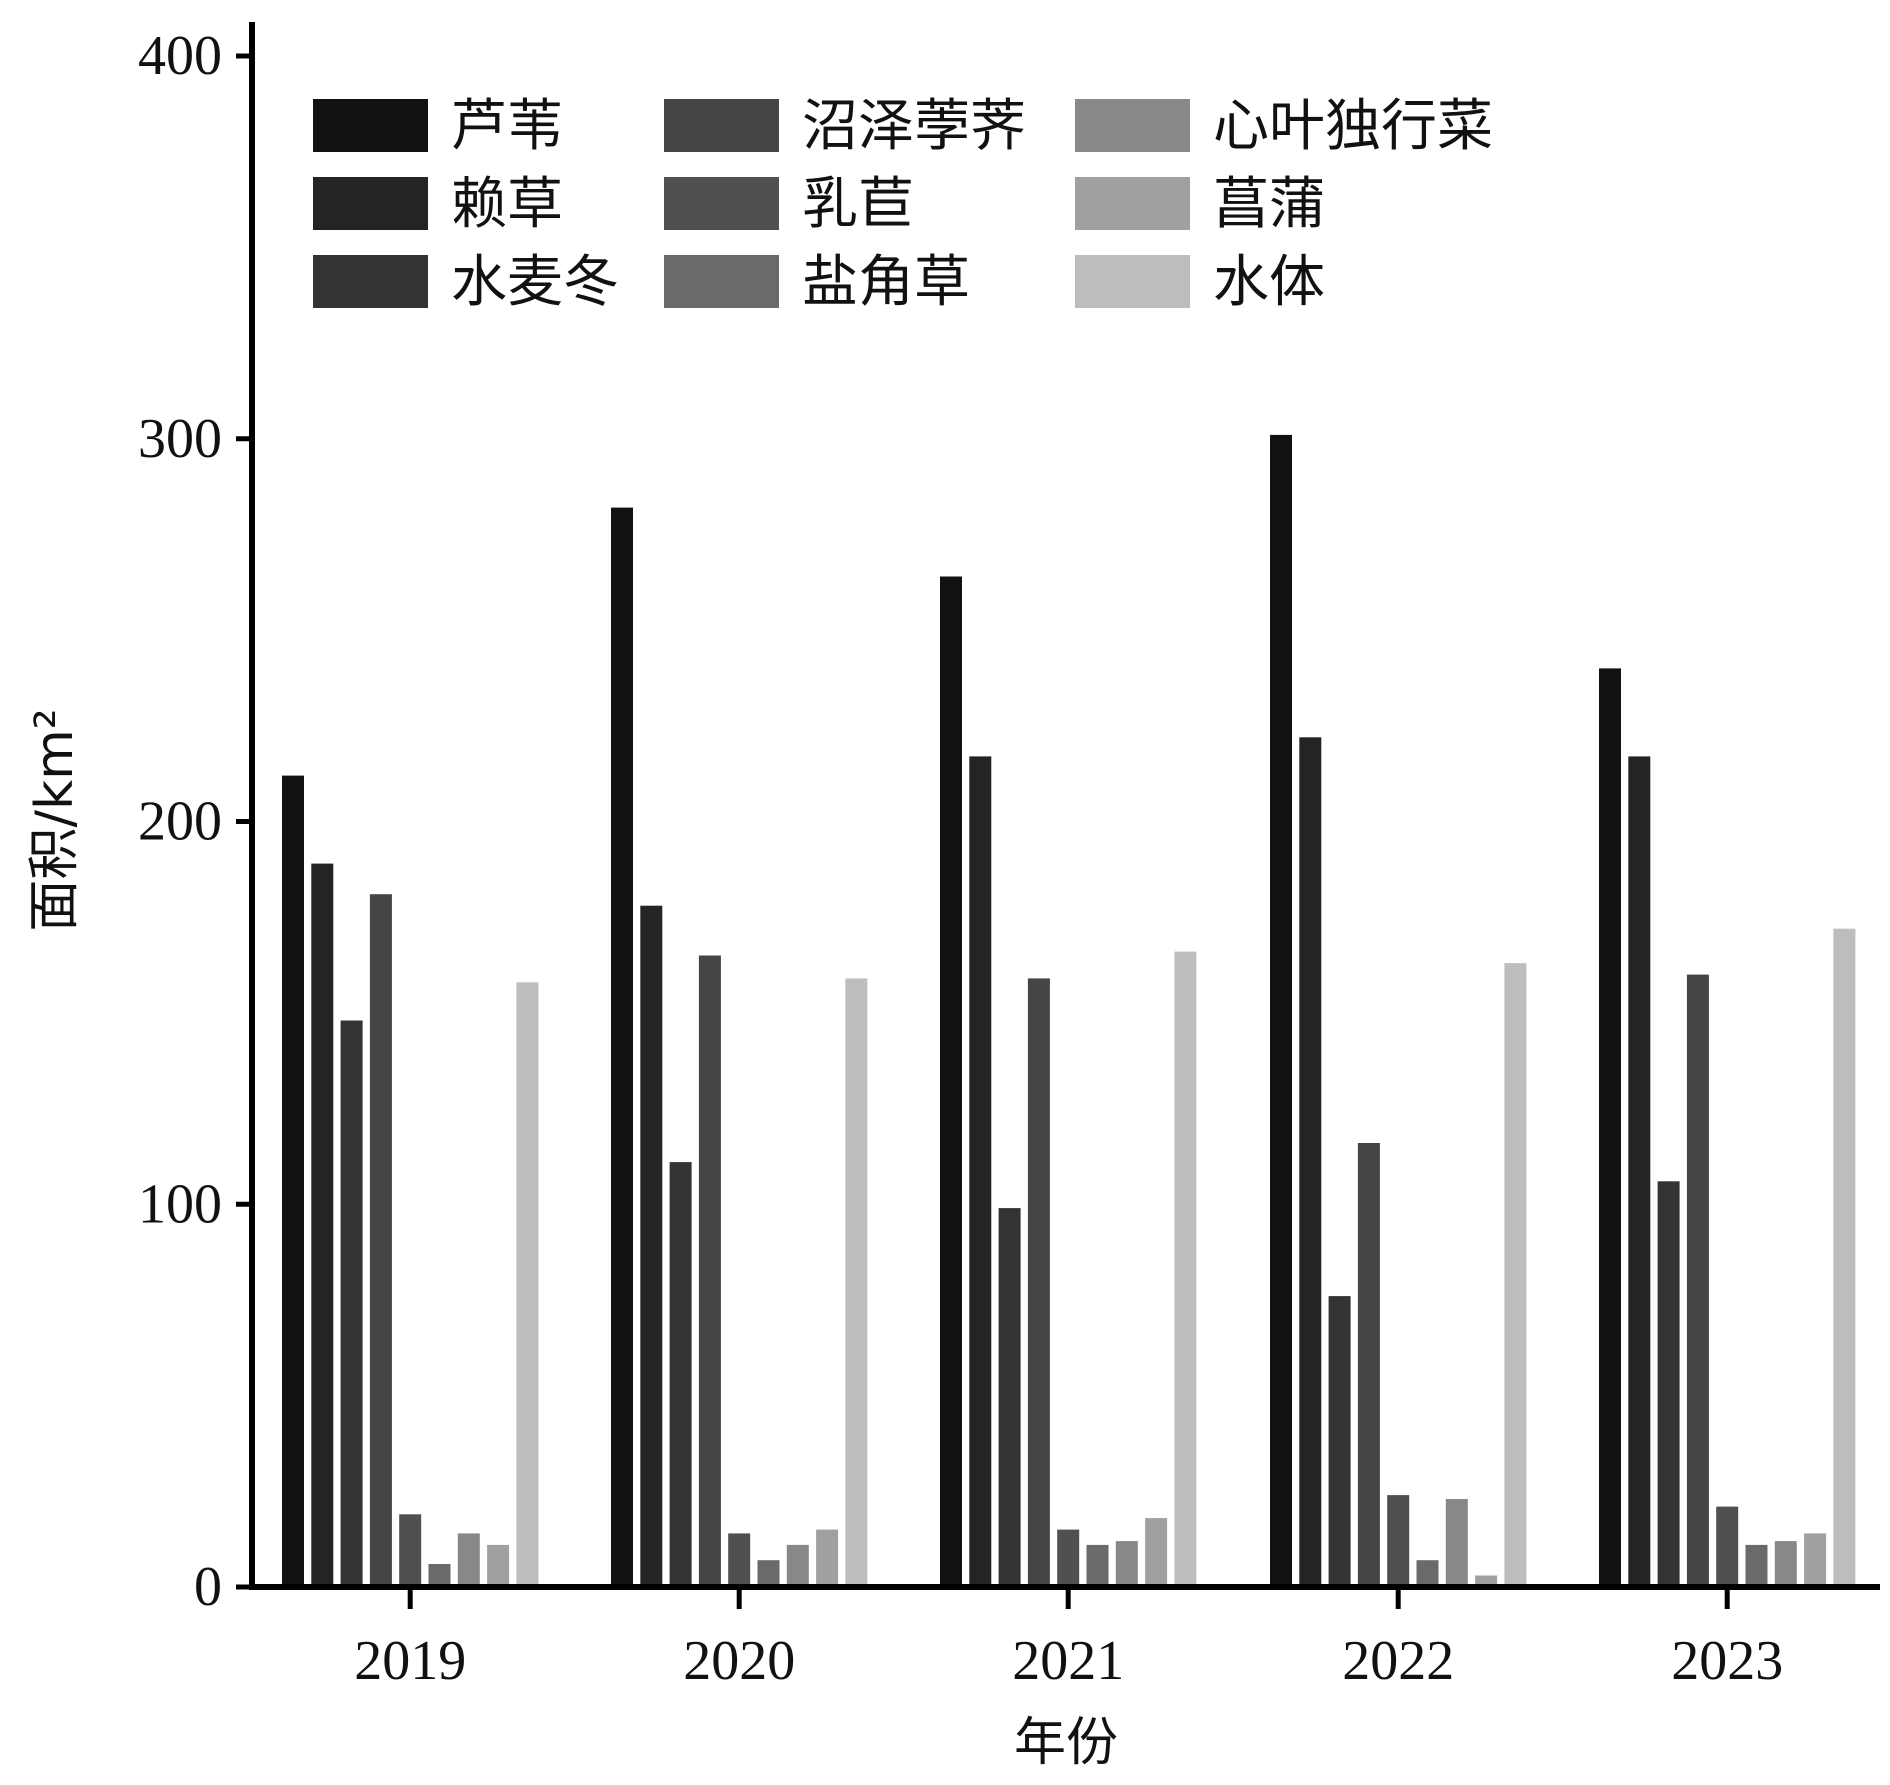  I want to click on x-tick-label-2020: 2020, so click(739, 1661).